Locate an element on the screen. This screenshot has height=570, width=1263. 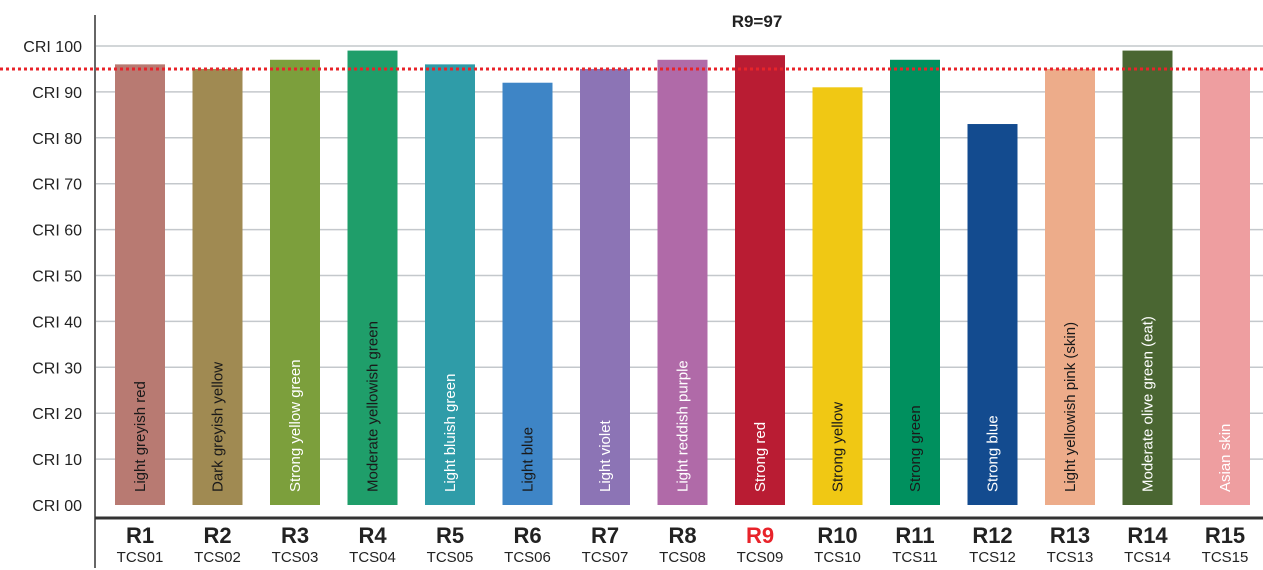
x-label-r: R10 is located at coordinates (837, 535).